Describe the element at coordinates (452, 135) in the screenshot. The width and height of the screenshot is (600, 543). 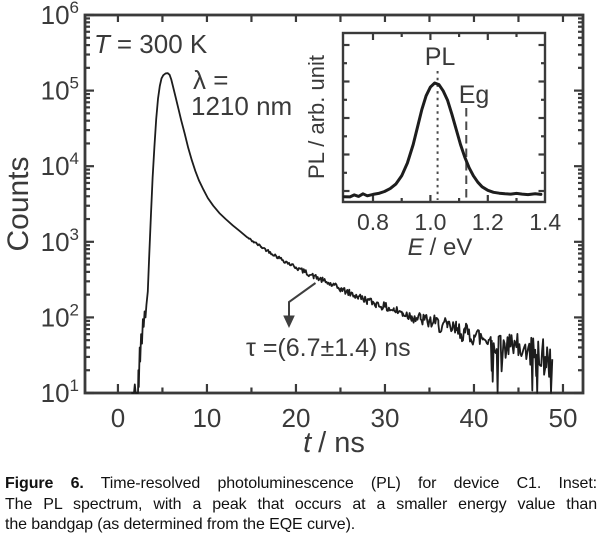
I see `inset-marker-lines` at that location.